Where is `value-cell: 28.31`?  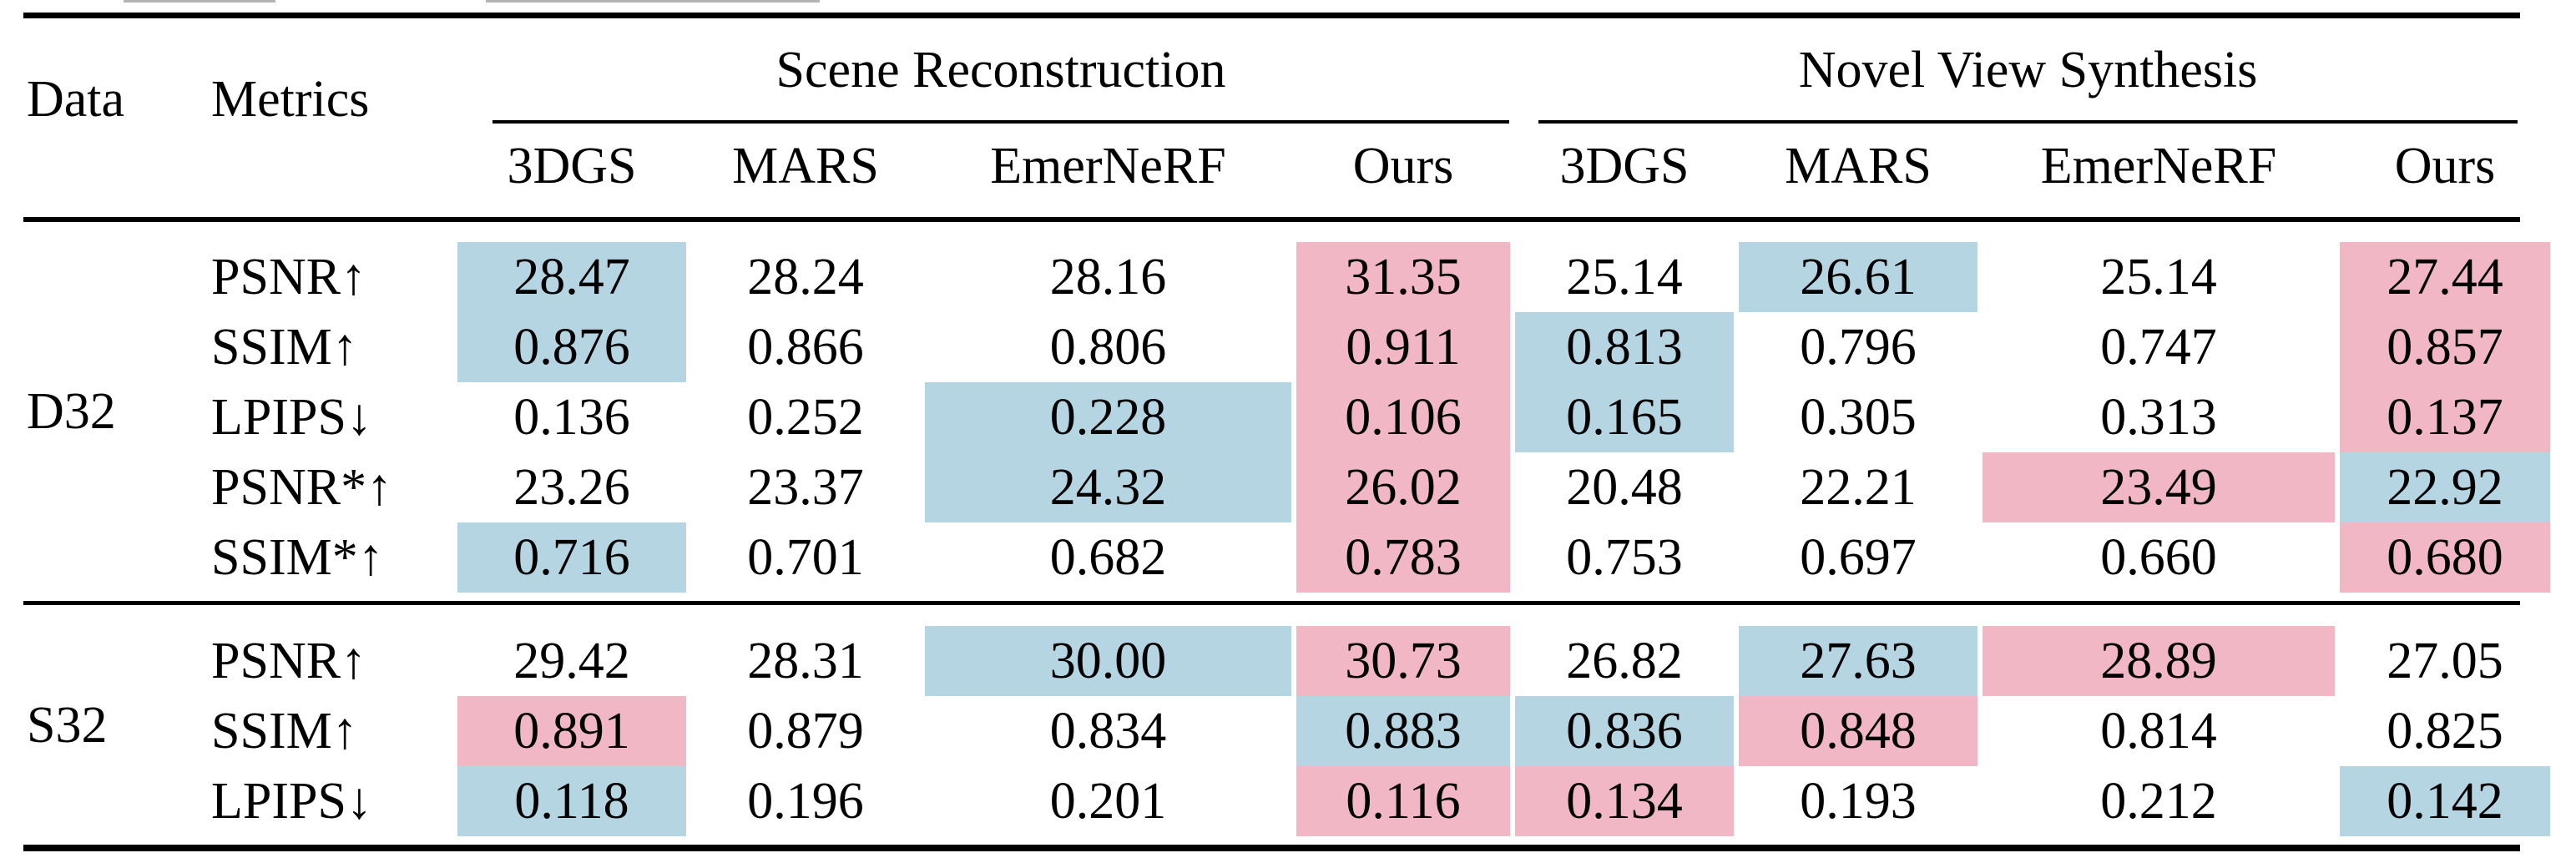
value-cell: 28.31 is located at coordinates (805, 661).